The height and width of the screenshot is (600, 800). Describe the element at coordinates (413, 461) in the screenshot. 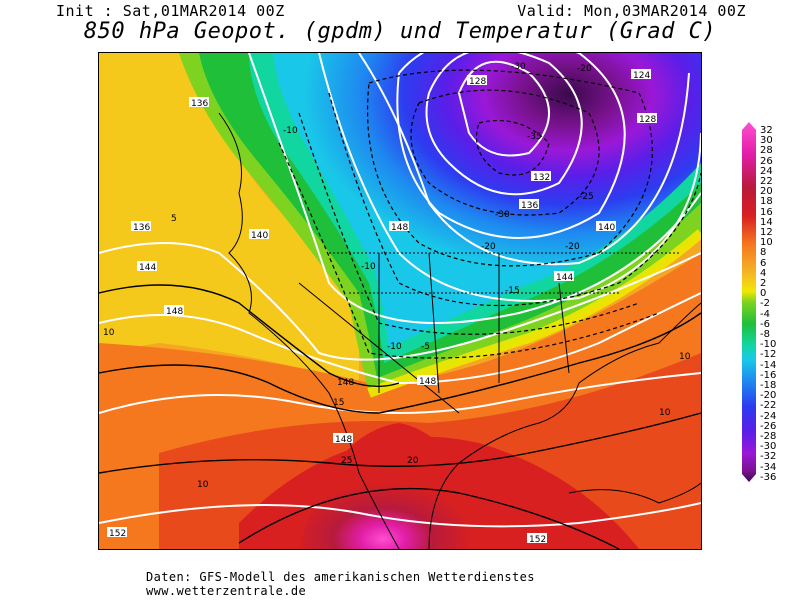

I see `label-t20: 20` at that location.